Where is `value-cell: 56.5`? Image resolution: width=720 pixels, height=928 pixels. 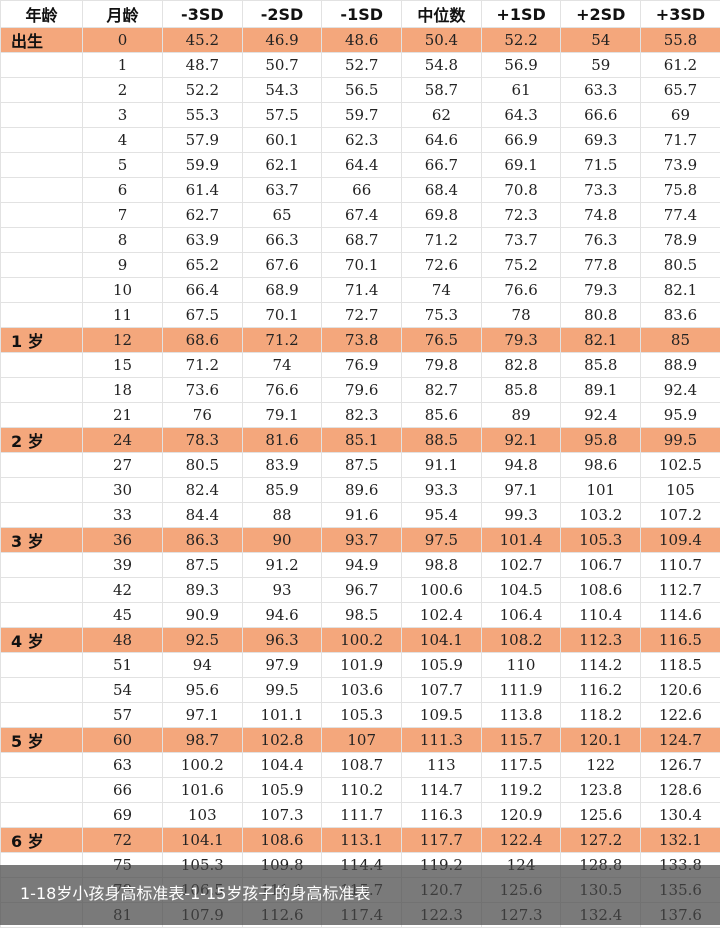 value-cell: 56.5 is located at coordinates (362, 90).